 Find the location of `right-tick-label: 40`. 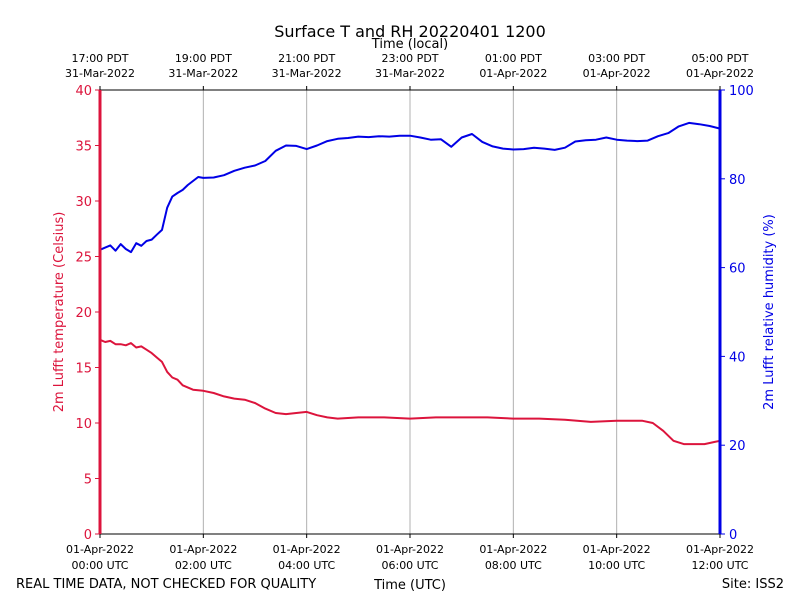

right-tick-label: 40 is located at coordinates (737, 357).